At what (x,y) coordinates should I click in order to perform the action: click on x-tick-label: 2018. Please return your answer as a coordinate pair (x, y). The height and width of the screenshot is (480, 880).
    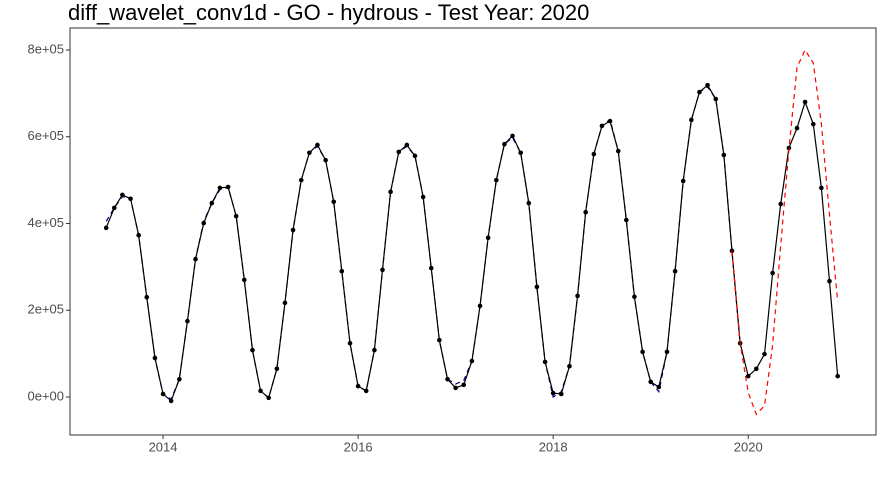
    Looking at the image, I should click on (553, 446).